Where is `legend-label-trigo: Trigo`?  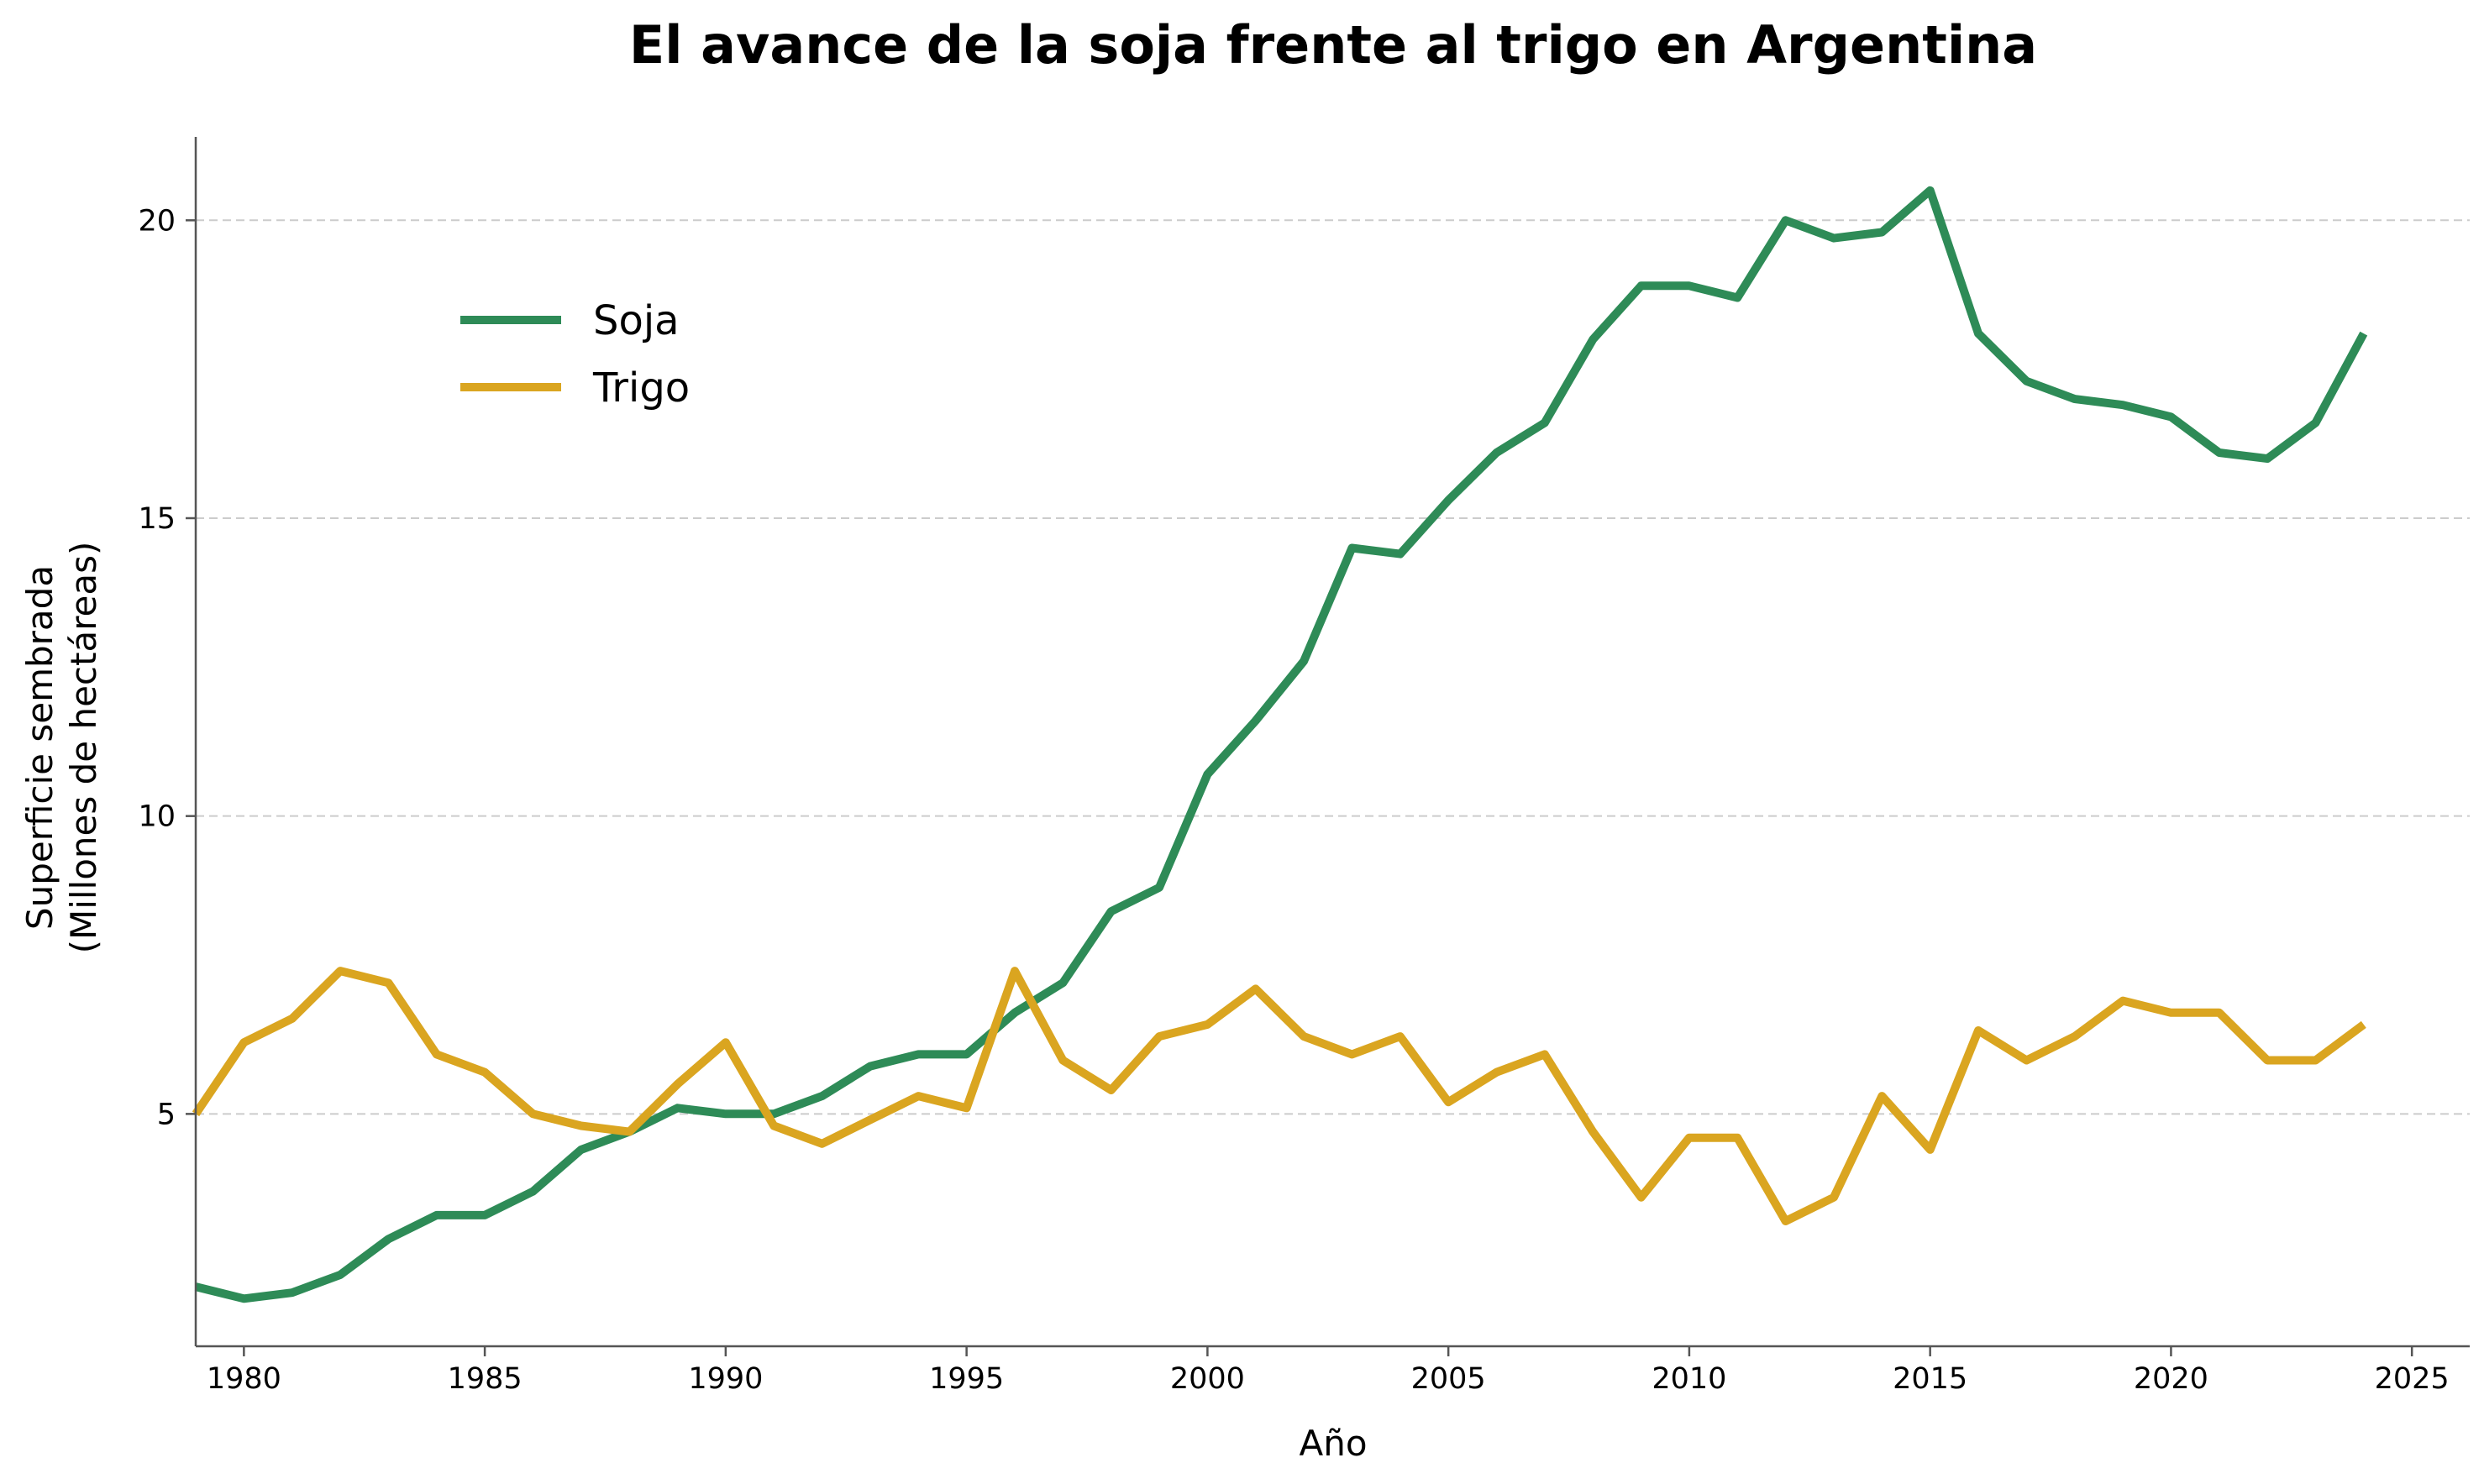 legend-label-trigo: Trigo is located at coordinates (641, 388).